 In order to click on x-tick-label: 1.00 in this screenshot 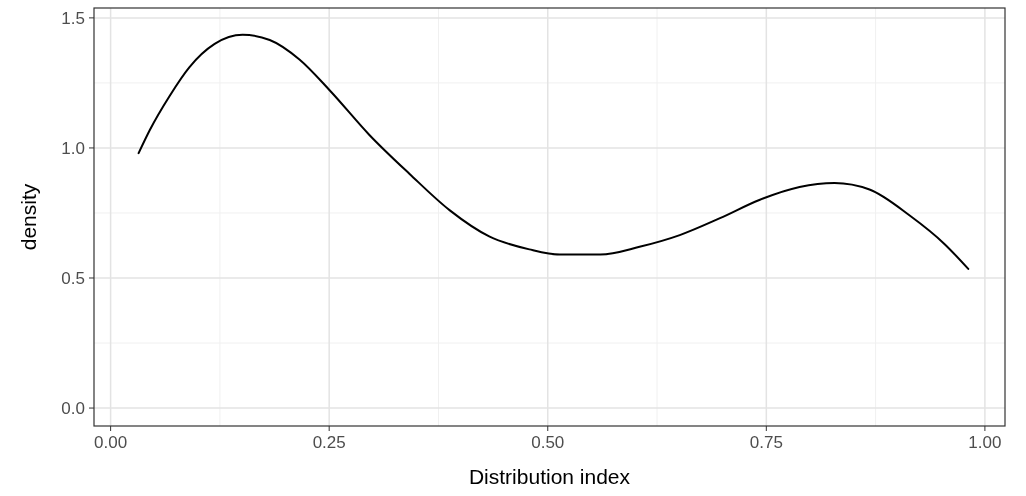, I will do `click(985, 442)`.